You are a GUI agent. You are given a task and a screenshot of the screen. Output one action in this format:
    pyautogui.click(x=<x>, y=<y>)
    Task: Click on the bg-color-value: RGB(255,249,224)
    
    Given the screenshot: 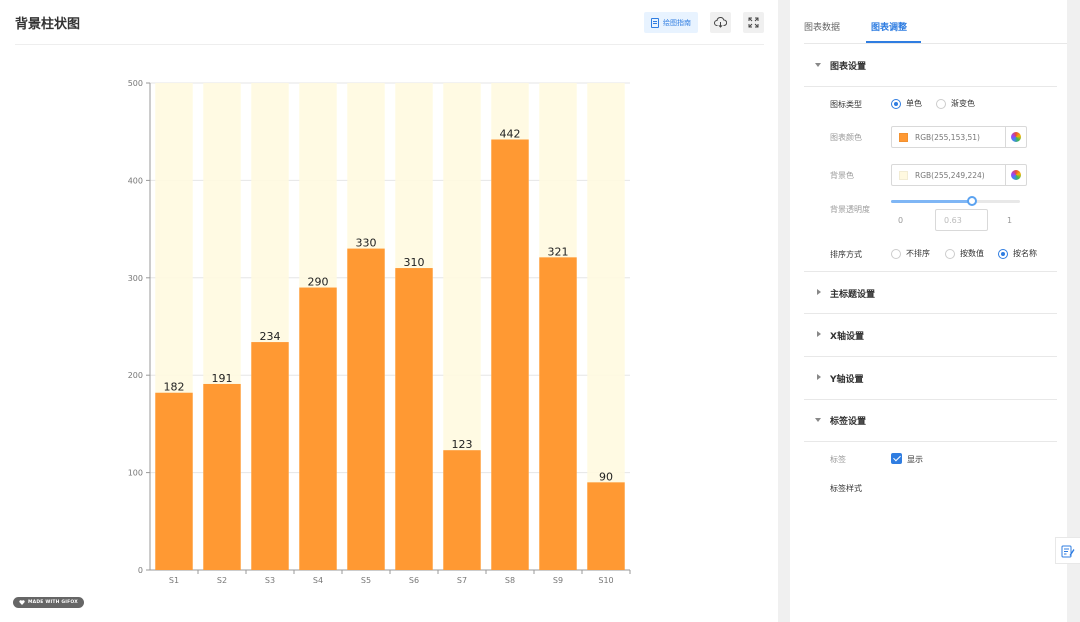 What is the action you would take?
    pyautogui.click(x=950, y=175)
    